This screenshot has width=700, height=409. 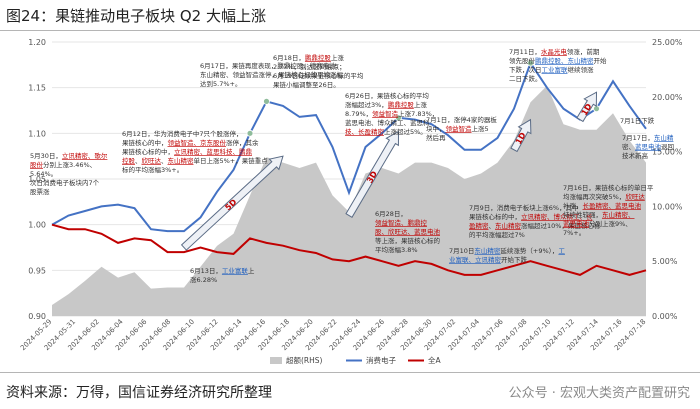 I want to click on annotation-line: 果链小幅调整至26日。, so click(x=306, y=84).